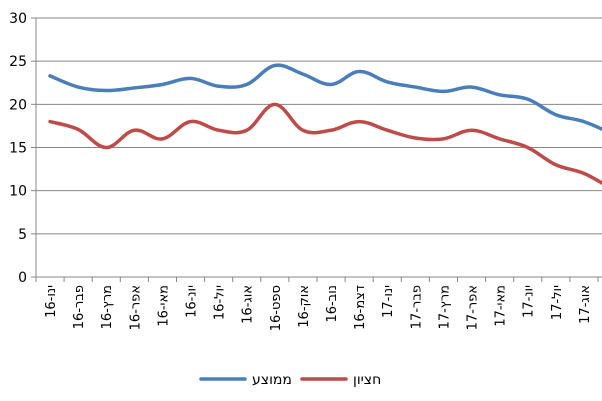  I want to click on y-tick-label: 25, so click(18, 62).